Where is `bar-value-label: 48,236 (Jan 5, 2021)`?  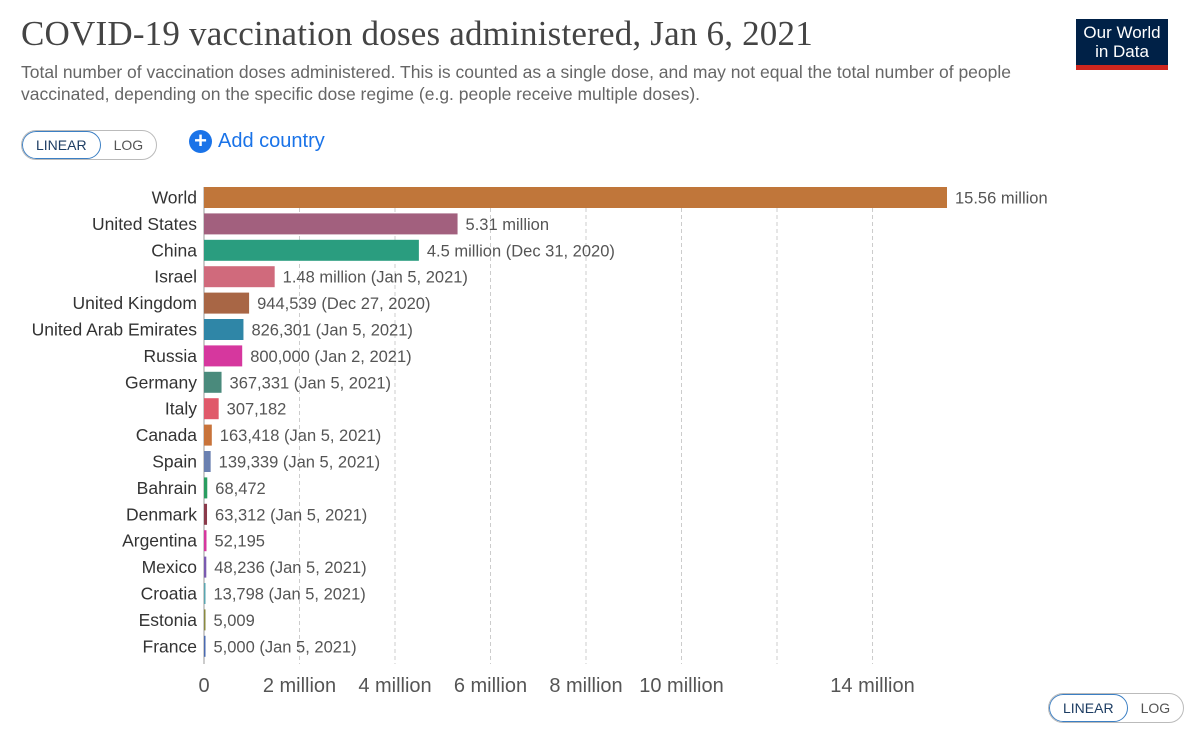
bar-value-label: 48,236 (Jan 5, 2021) is located at coordinates (290, 568).